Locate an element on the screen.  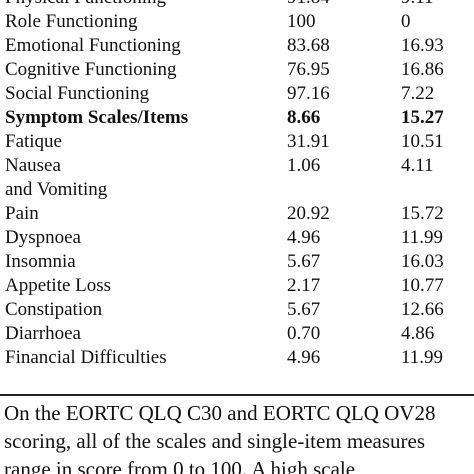
table-row: Financial Difficulties 4.96 11.99 is located at coordinates (237, 359).